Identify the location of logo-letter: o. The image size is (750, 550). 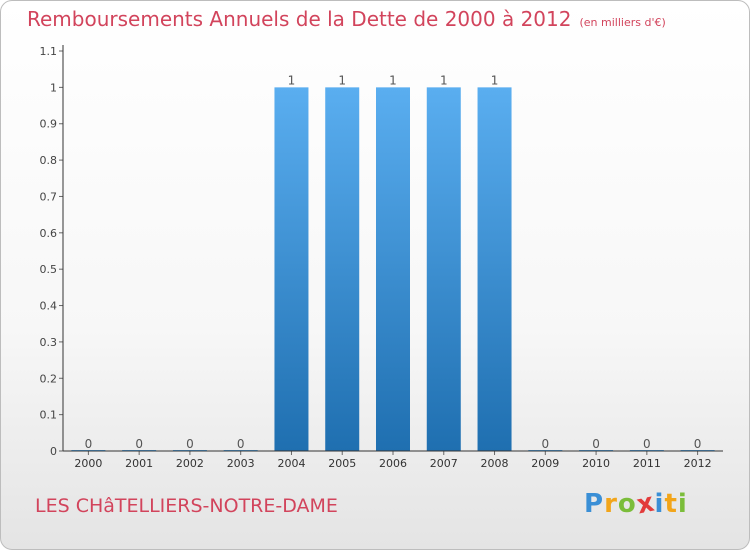
(627, 504).